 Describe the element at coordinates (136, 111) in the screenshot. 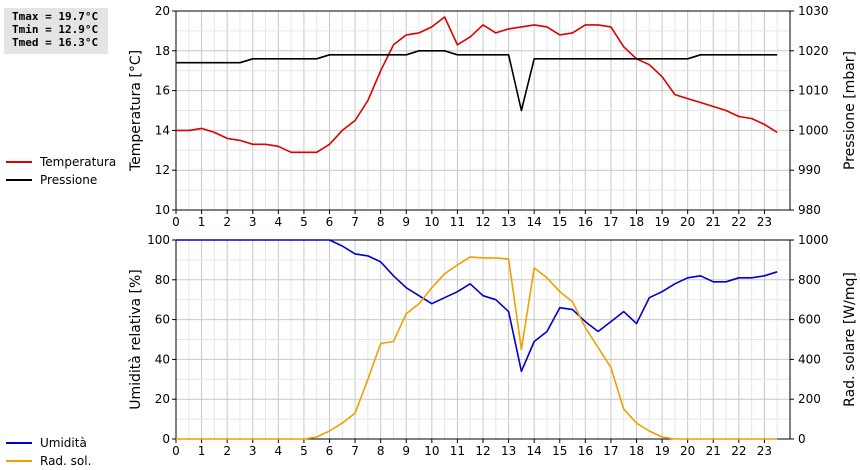

I see `y-axis-title: Temperatura [°C]` at that location.